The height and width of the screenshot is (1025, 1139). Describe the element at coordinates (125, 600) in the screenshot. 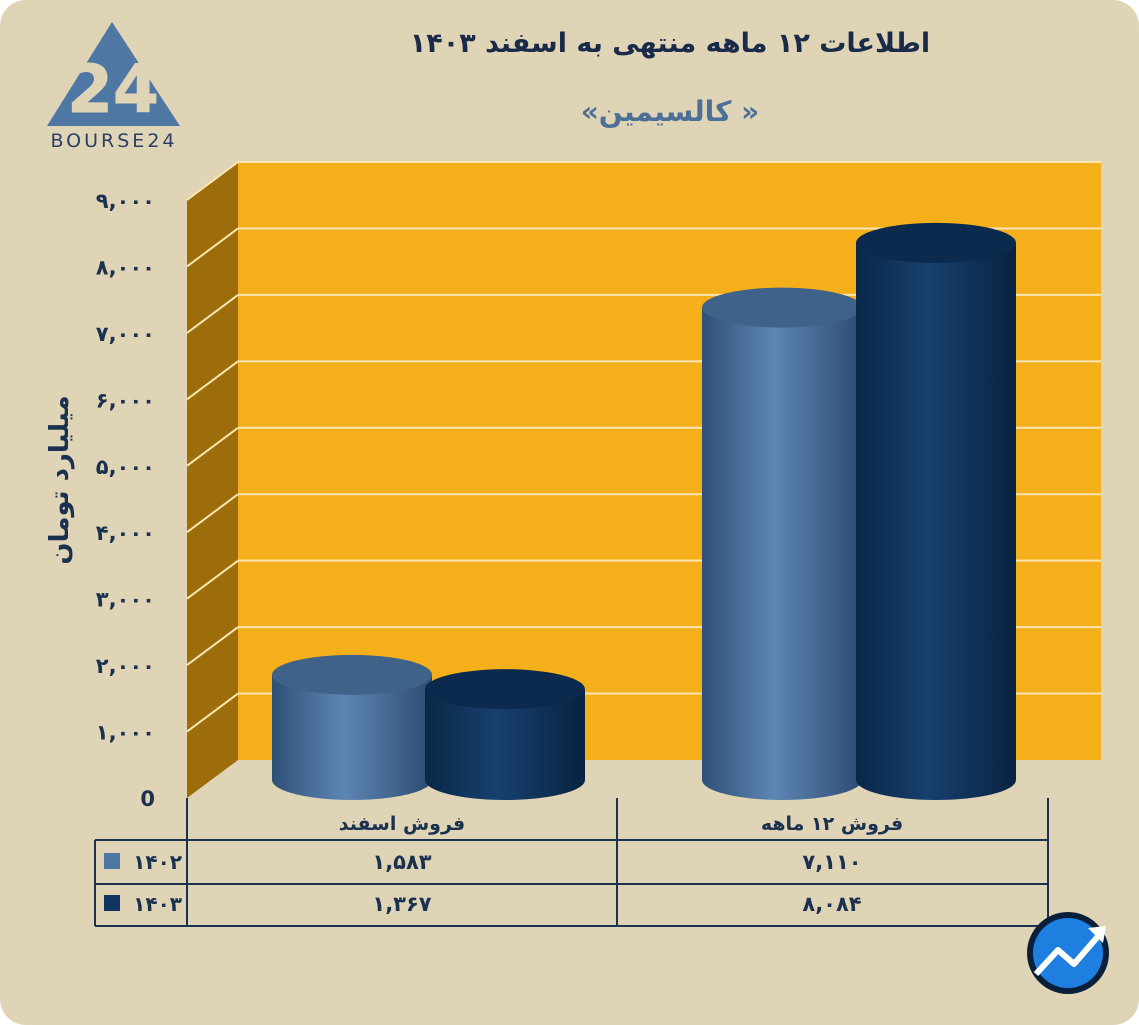

I see `y-tick-label: ۳,۰۰۰` at that location.